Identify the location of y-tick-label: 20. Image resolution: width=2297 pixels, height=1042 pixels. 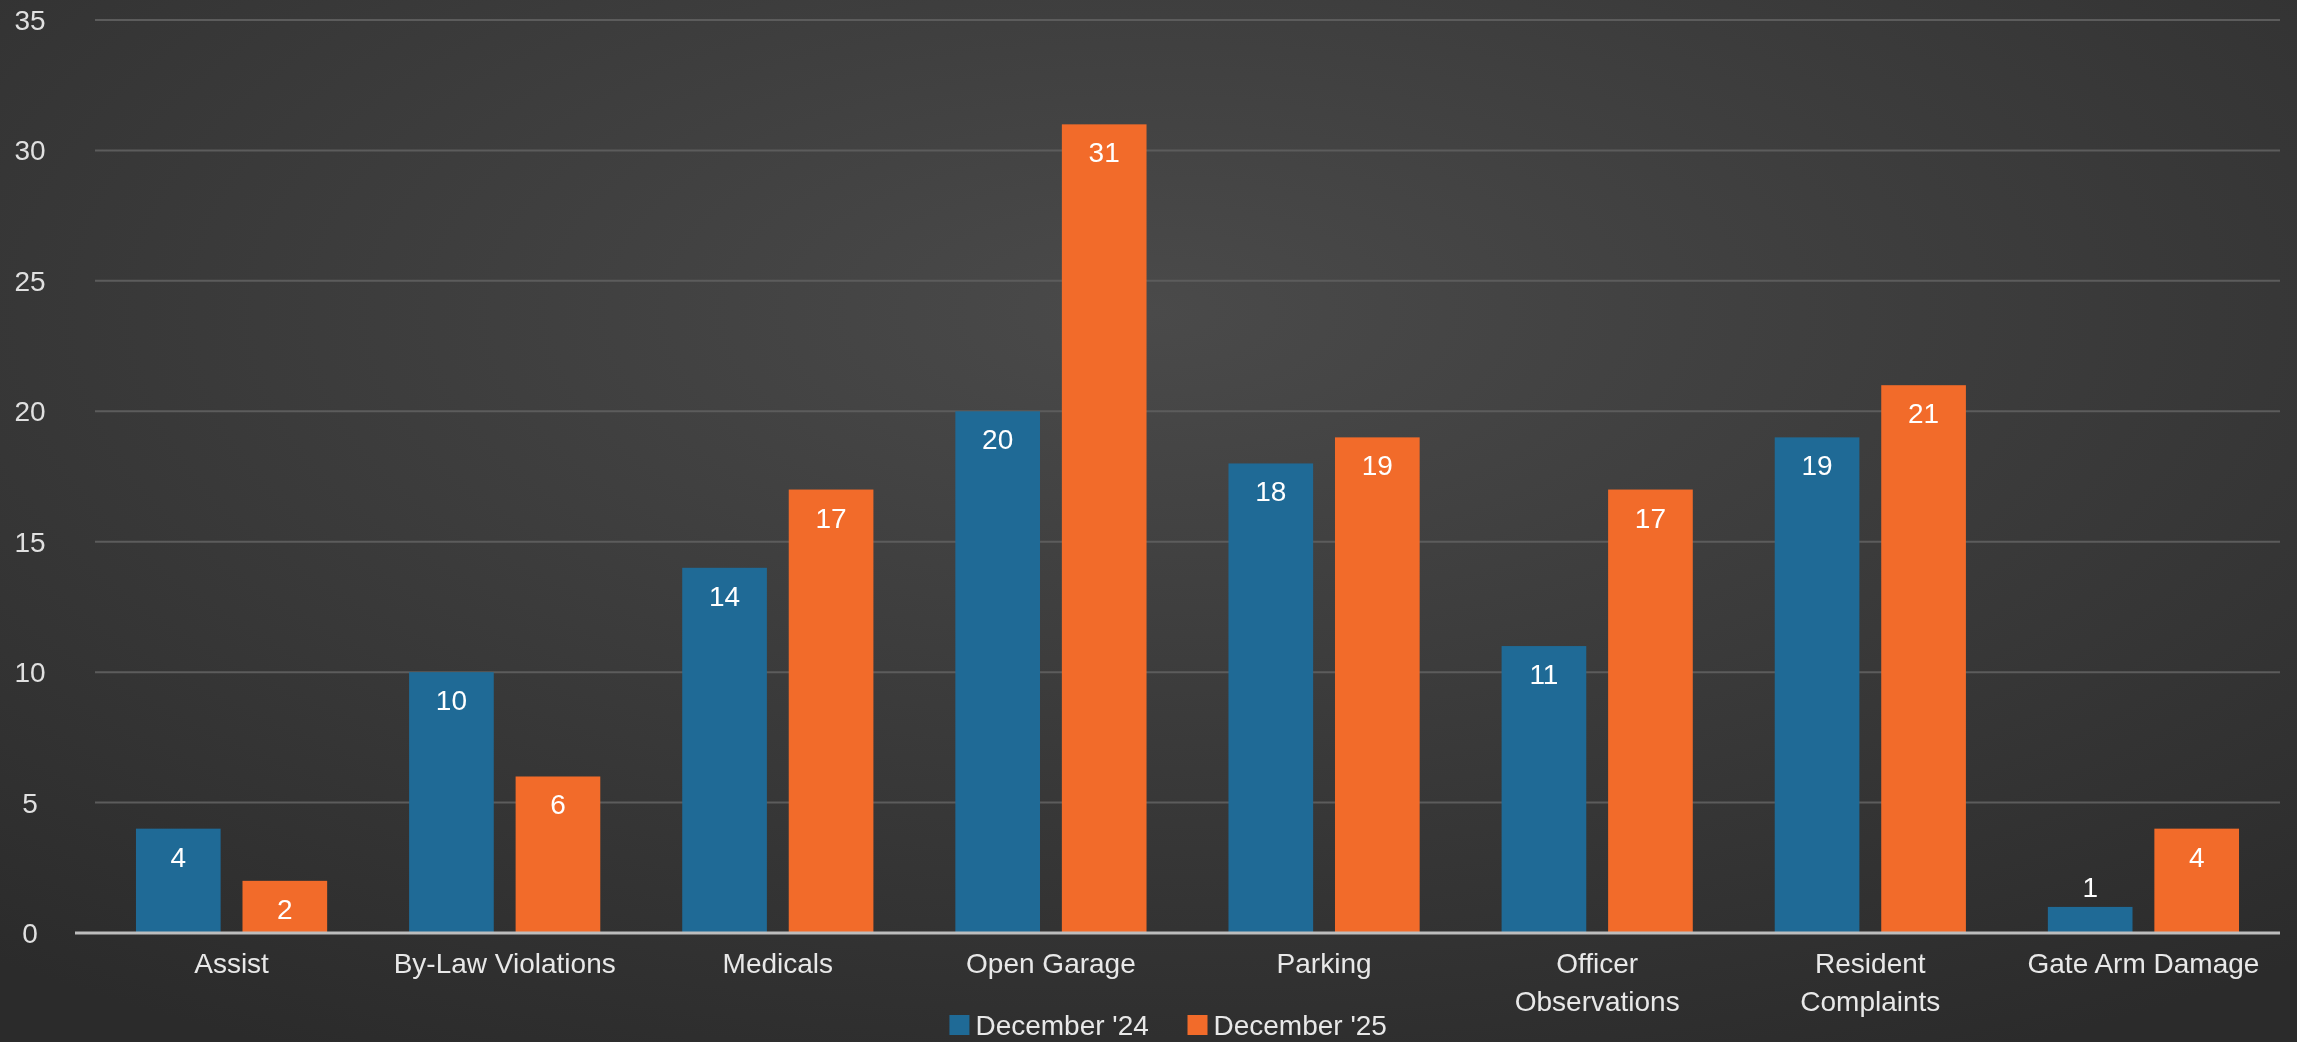
(30, 412).